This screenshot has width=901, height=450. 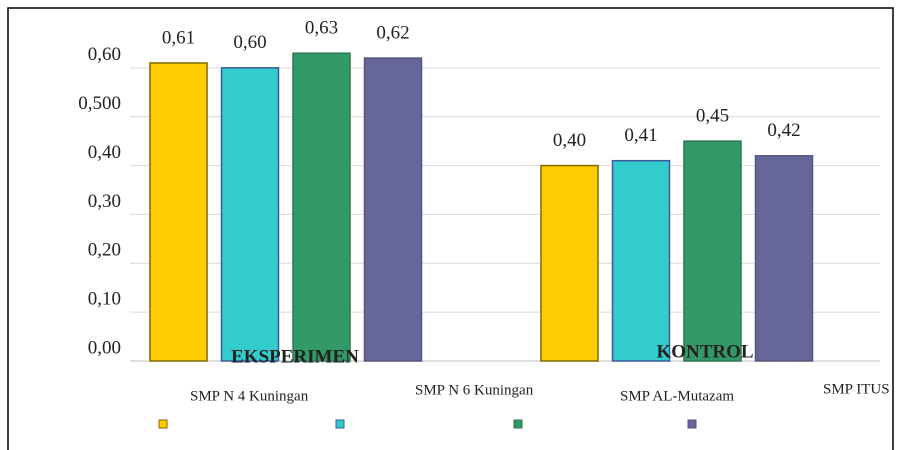 What do you see at coordinates (178, 37) in the screenshot?
I see `value-label: 0,61` at bounding box center [178, 37].